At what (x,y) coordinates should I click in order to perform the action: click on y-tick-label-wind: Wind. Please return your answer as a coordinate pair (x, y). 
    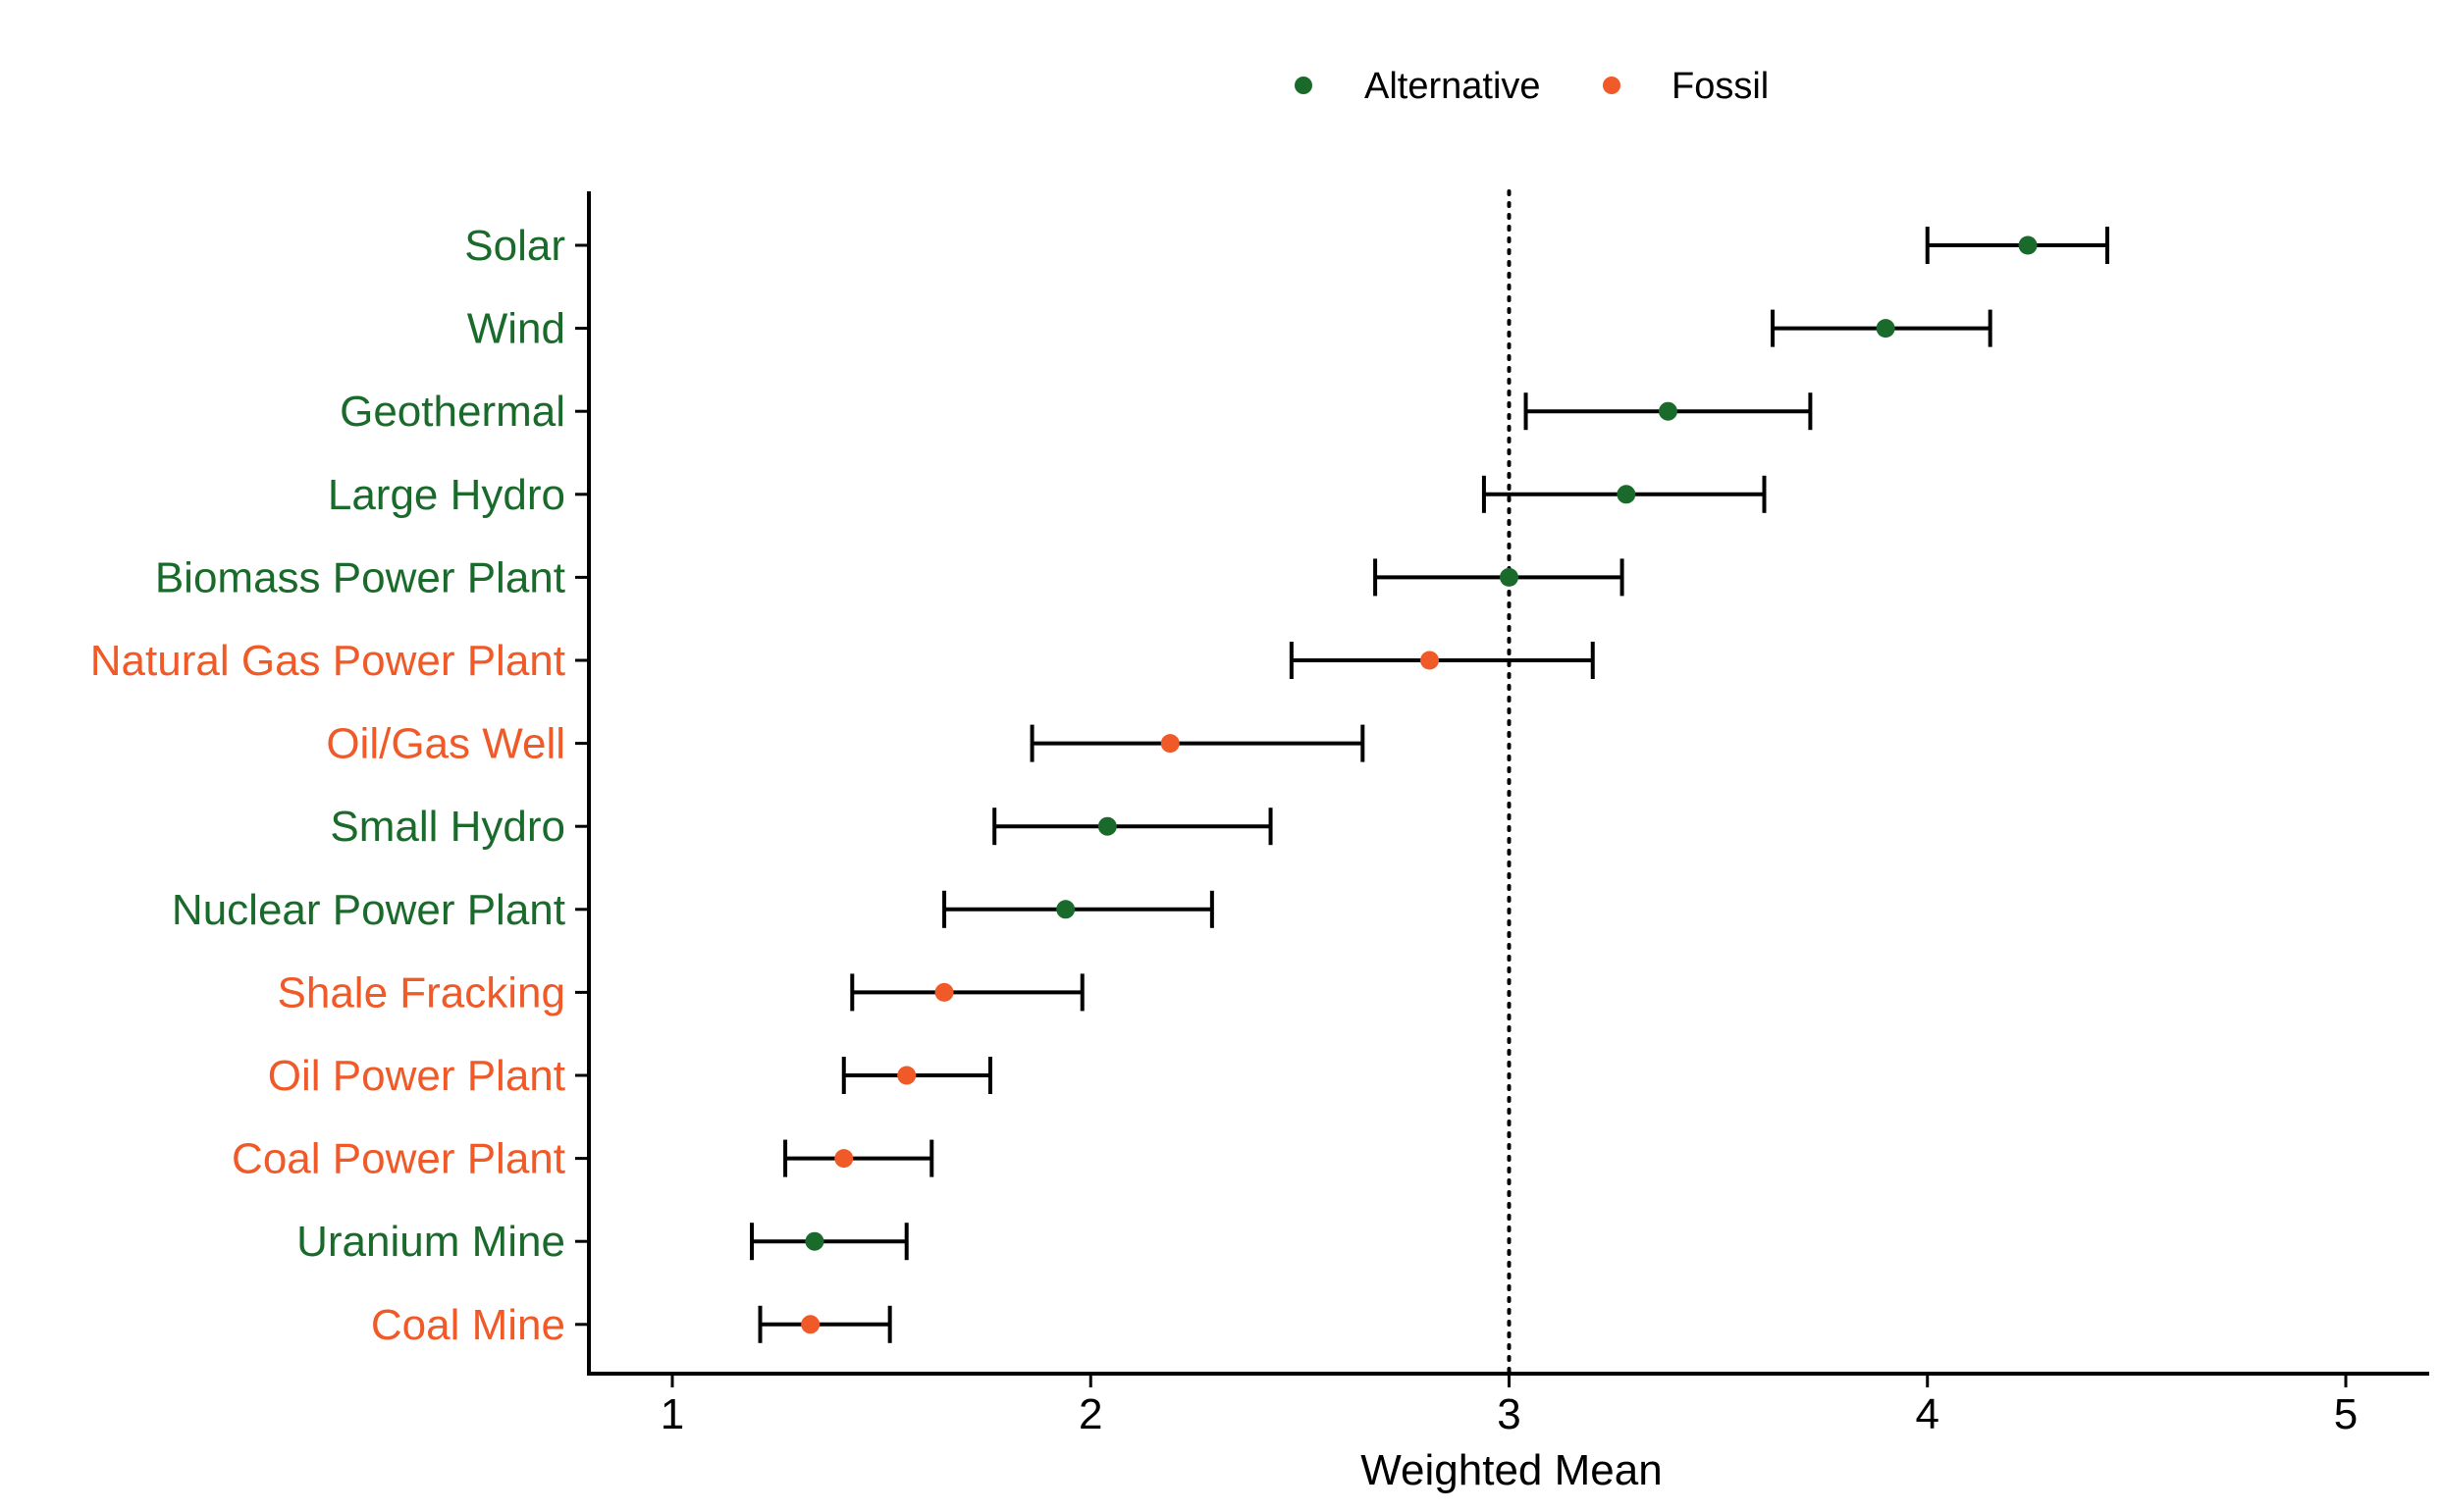
    Looking at the image, I should click on (516, 329).